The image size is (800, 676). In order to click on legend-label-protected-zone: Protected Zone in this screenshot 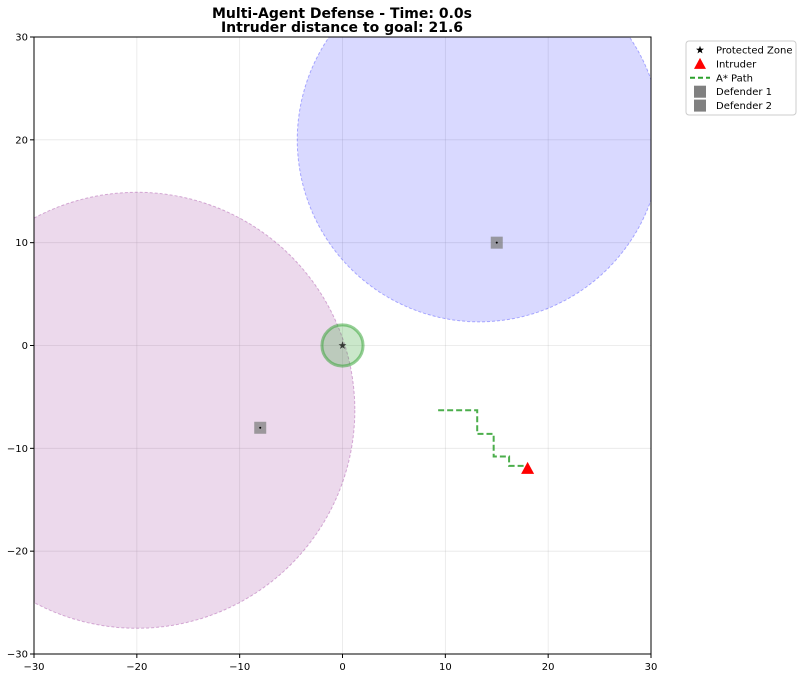, I will do `click(754, 51)`.